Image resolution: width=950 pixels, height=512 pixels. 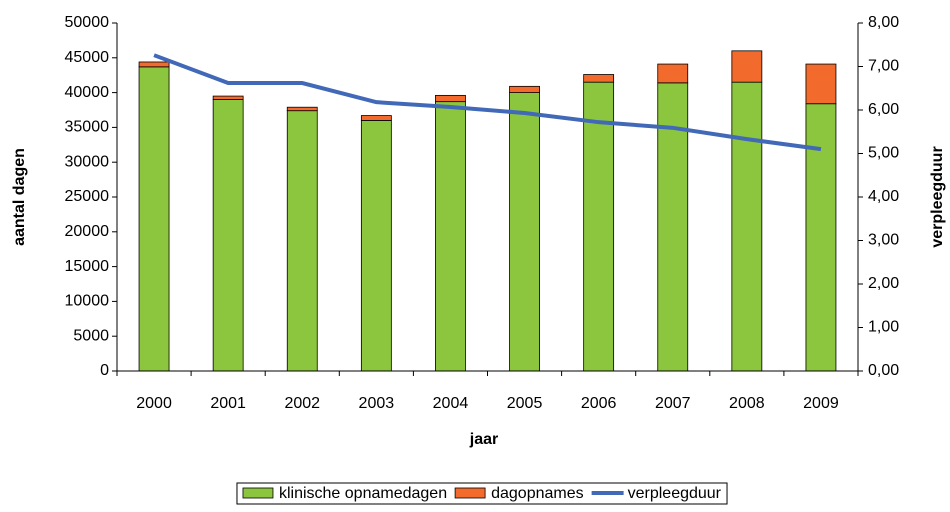 I want to click on y-axis-title: aantal dagen, so click(x=19, y=197).